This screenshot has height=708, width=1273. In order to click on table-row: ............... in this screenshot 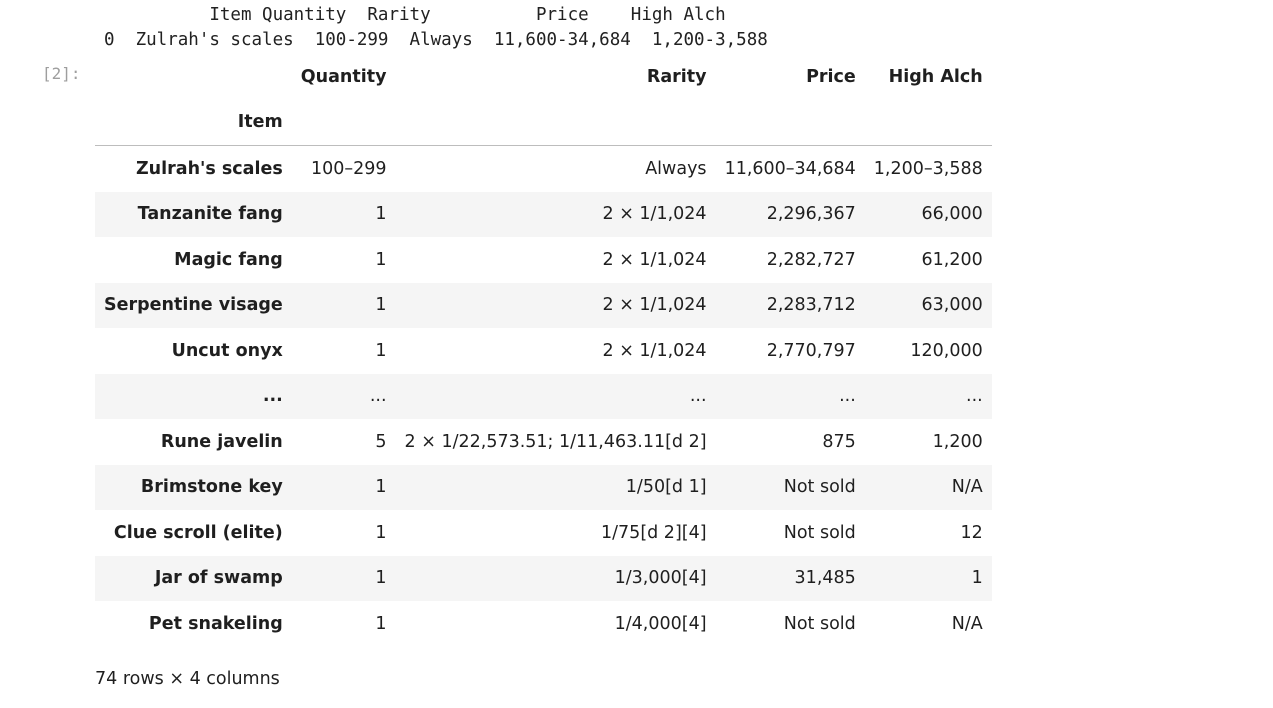, I will do `click(543, 396)`.